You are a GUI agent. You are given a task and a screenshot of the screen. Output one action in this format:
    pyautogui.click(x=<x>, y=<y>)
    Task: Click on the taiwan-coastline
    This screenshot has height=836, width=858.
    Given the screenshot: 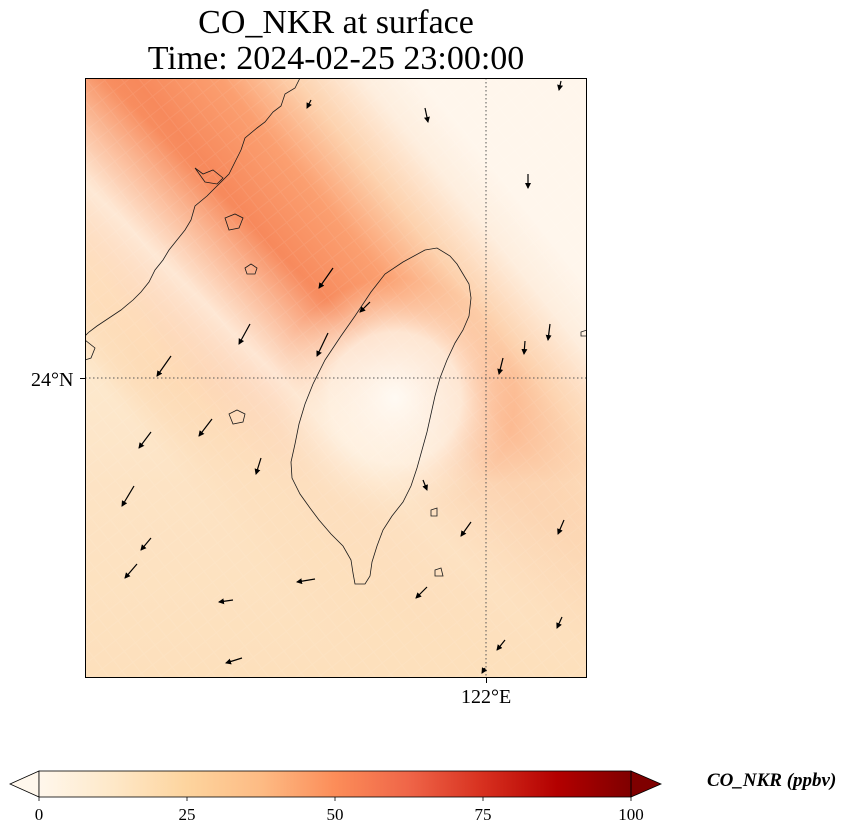 What is the action you would take?
    pyautogui.click(x=381, y=416)
    